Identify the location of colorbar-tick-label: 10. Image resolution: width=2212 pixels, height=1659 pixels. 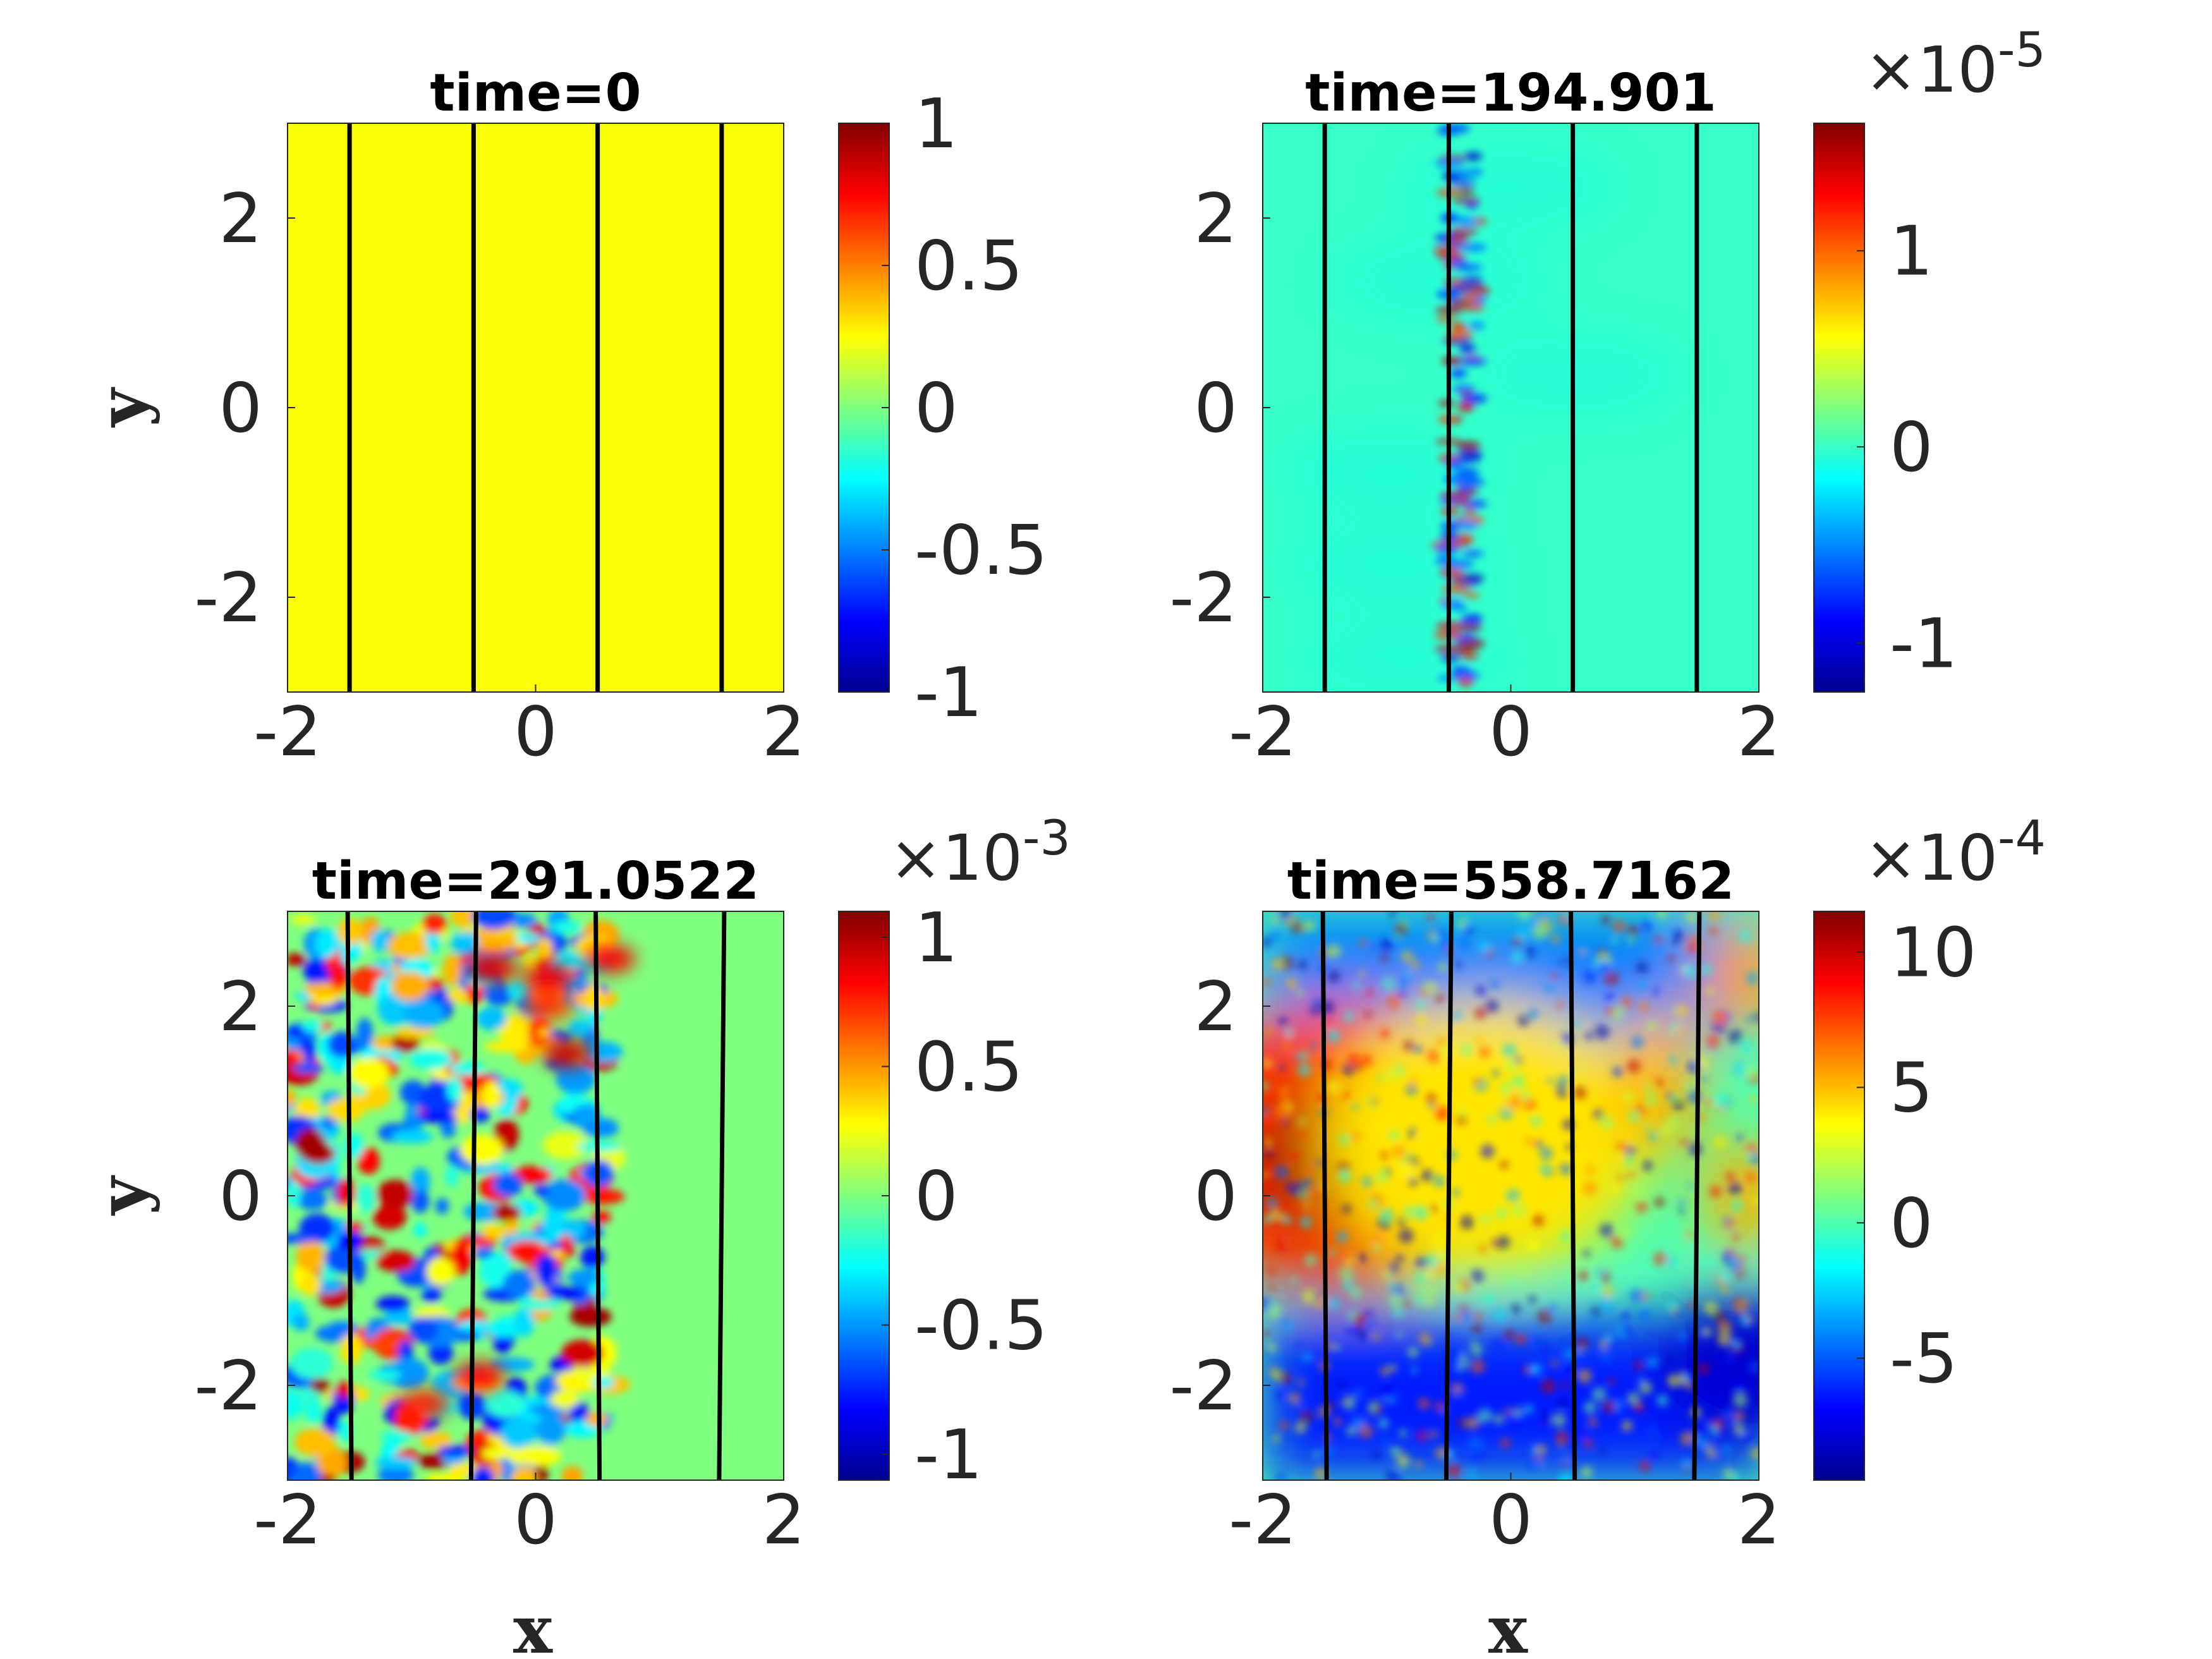
(1933, 952).